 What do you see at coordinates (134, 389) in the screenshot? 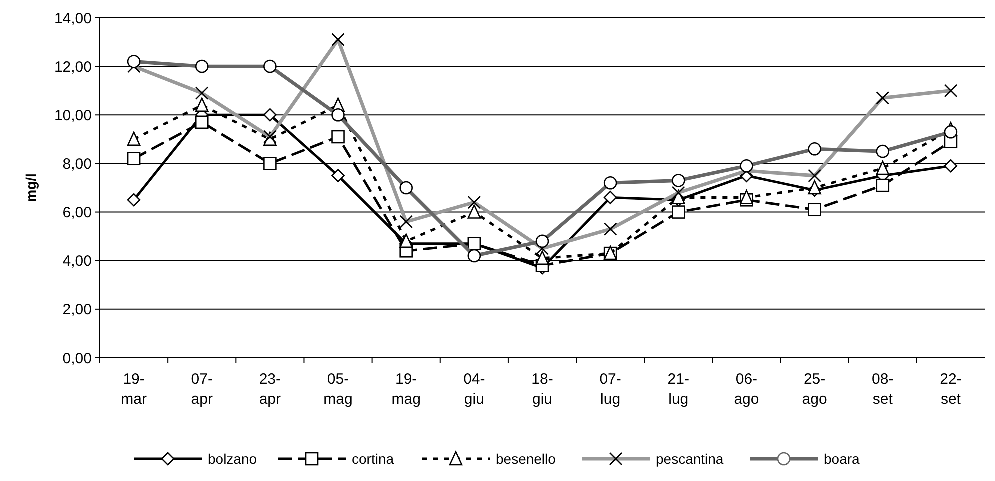
I see `x-tick-label: 19-mar` at bounding box center [134, 389].